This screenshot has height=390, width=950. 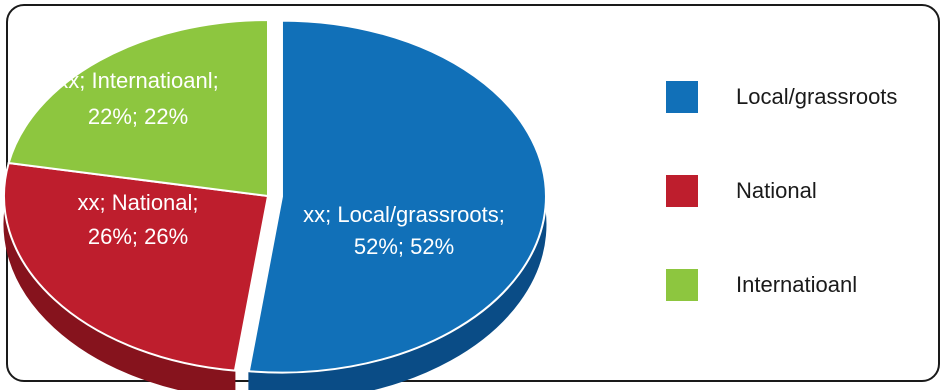 I want to click on legend-item-national: National, so click(x=801, y=191).